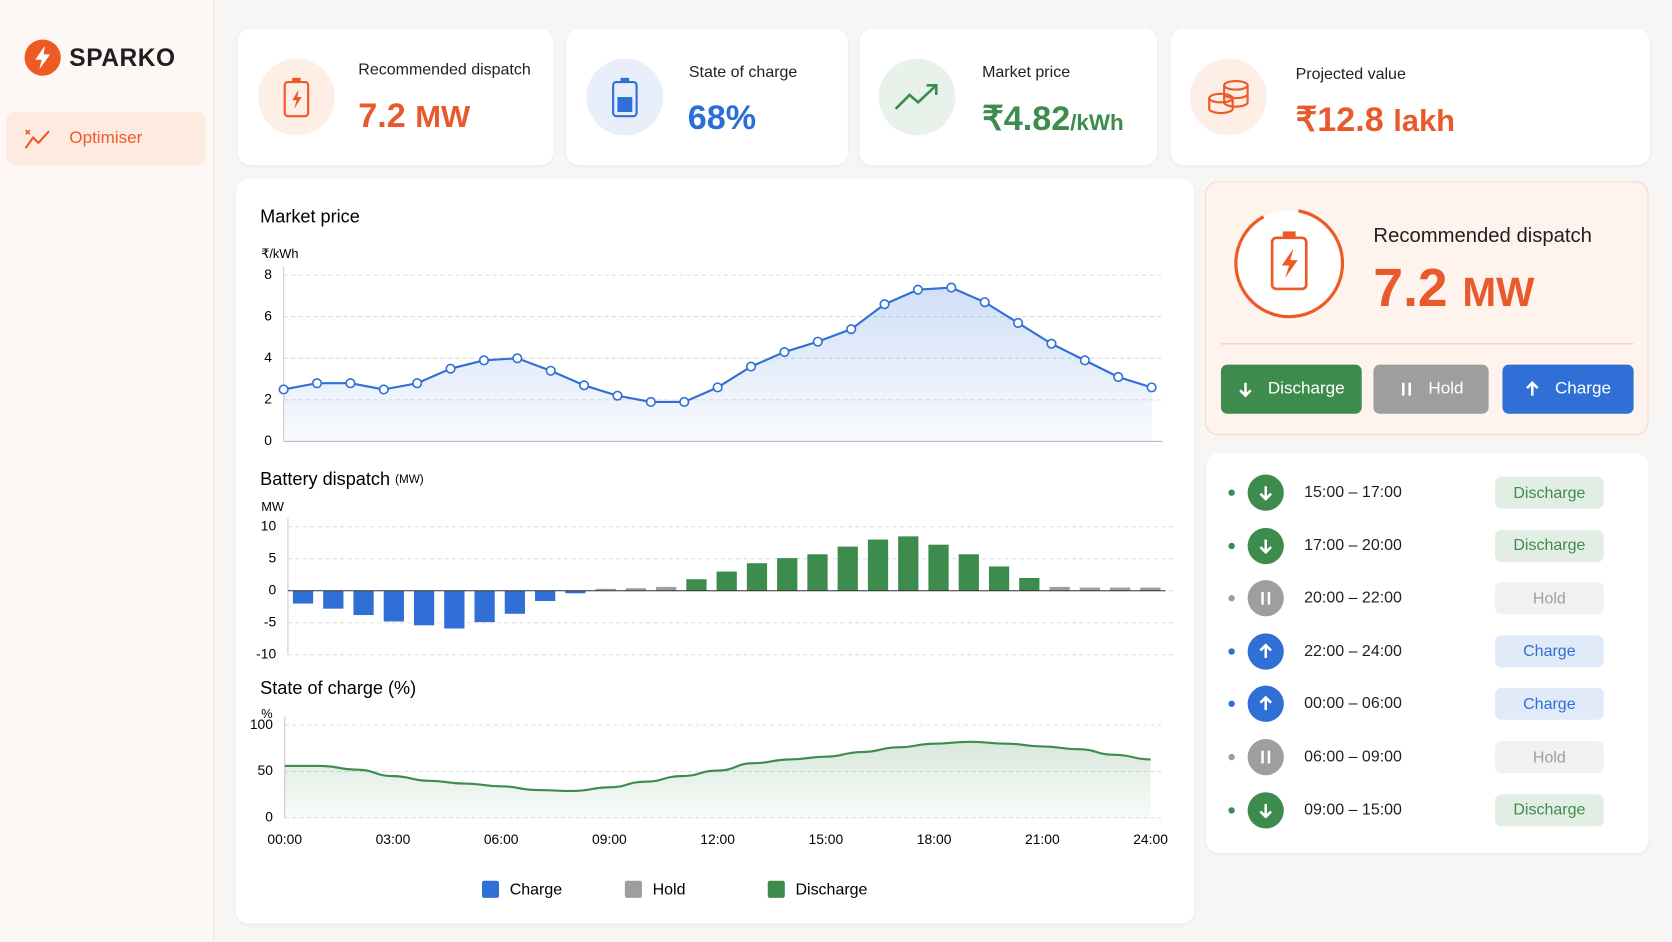 This screenshot has width=1672, height=942. What do you see at coordinates (934, 839) in the screenshot?
I see `x-tick-label: 18:00` at bounding box center [934, 839].